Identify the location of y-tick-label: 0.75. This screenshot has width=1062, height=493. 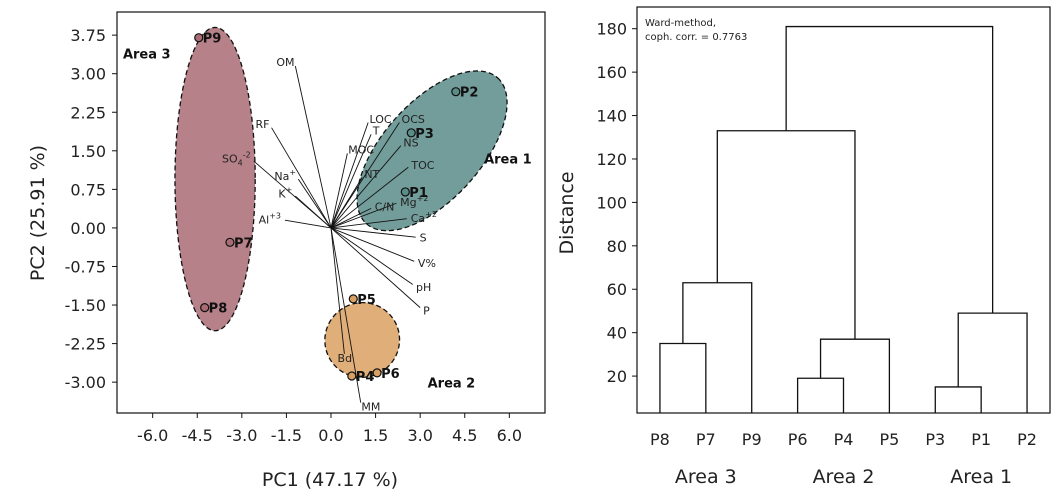
(88, 189).